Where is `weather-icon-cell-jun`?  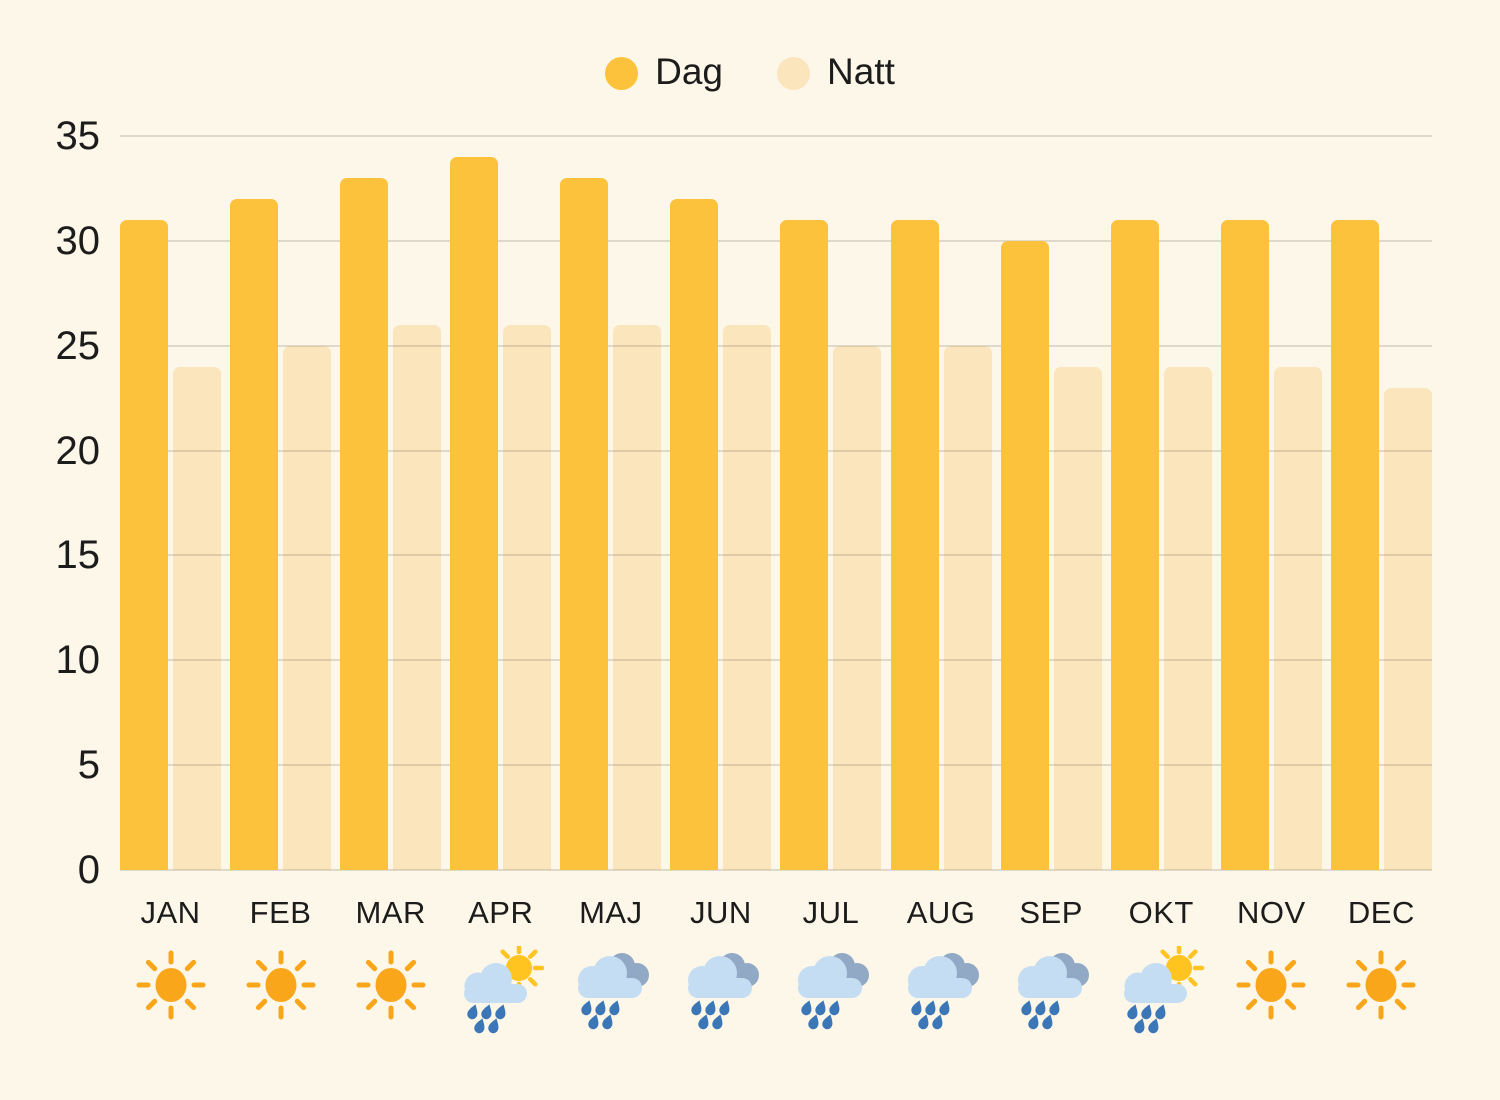
weather-icon-cell-jun is located at coordinates (720, 996).